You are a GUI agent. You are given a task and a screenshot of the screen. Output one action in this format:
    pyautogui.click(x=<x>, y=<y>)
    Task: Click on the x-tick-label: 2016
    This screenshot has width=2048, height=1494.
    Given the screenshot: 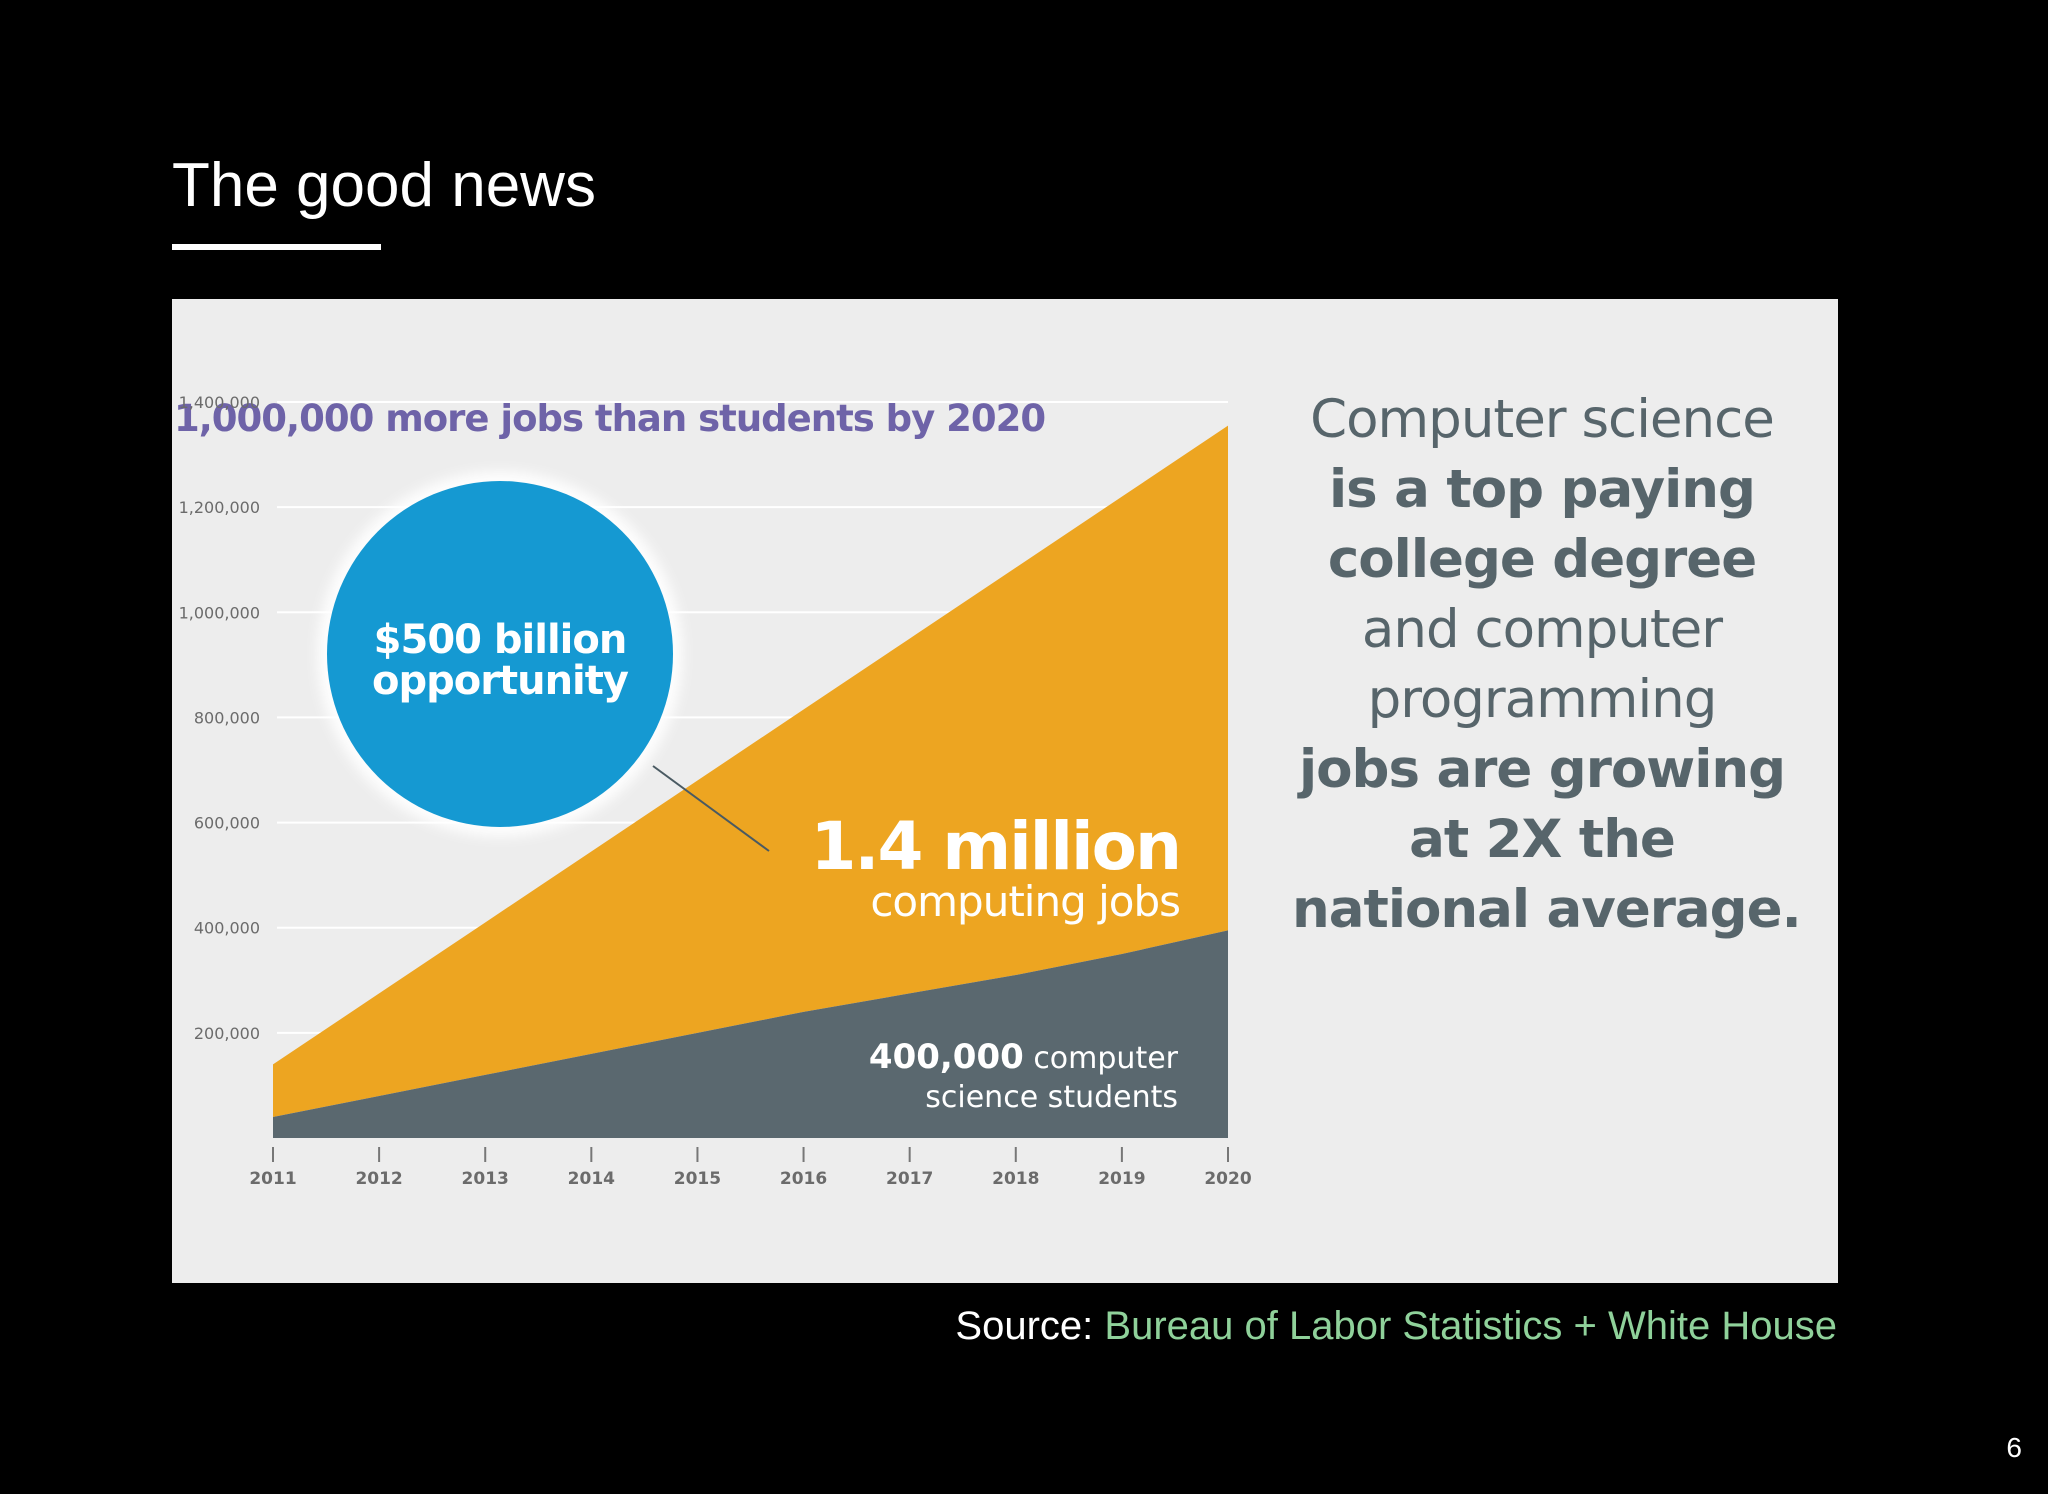 What is the action you would take?
    pyautogui.click(x=803, y=1179)
    